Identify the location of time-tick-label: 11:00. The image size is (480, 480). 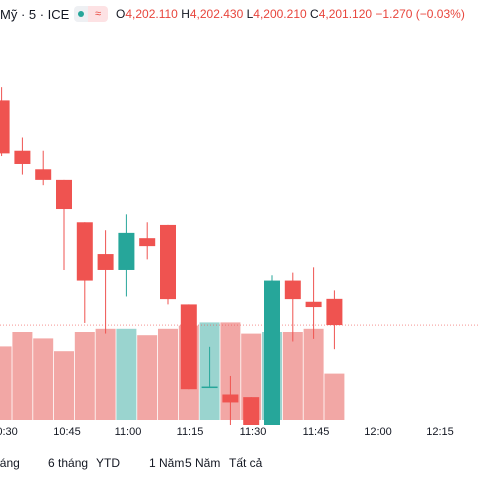
(128, 432).